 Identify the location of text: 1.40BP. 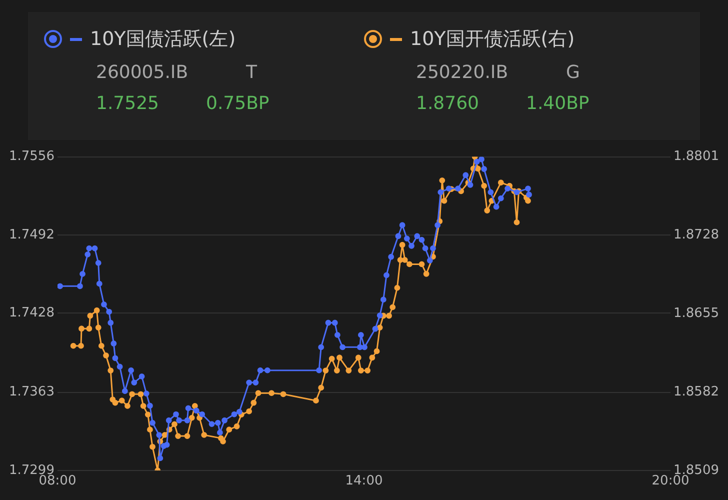
(558, 103).